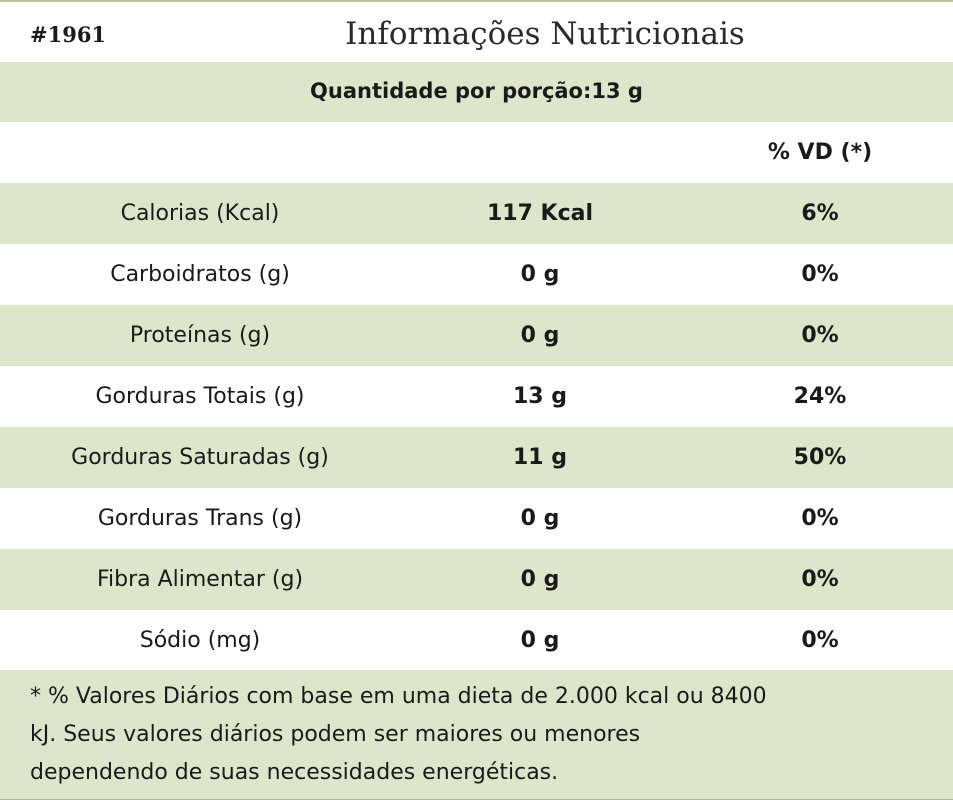 Image resolution: width=953 pixels, height=800 pixels. What do you see at coordinates (545, 34) in the screenshot?
I see `label-title: Informações Nutricionais` at bounding box center [545, 34].